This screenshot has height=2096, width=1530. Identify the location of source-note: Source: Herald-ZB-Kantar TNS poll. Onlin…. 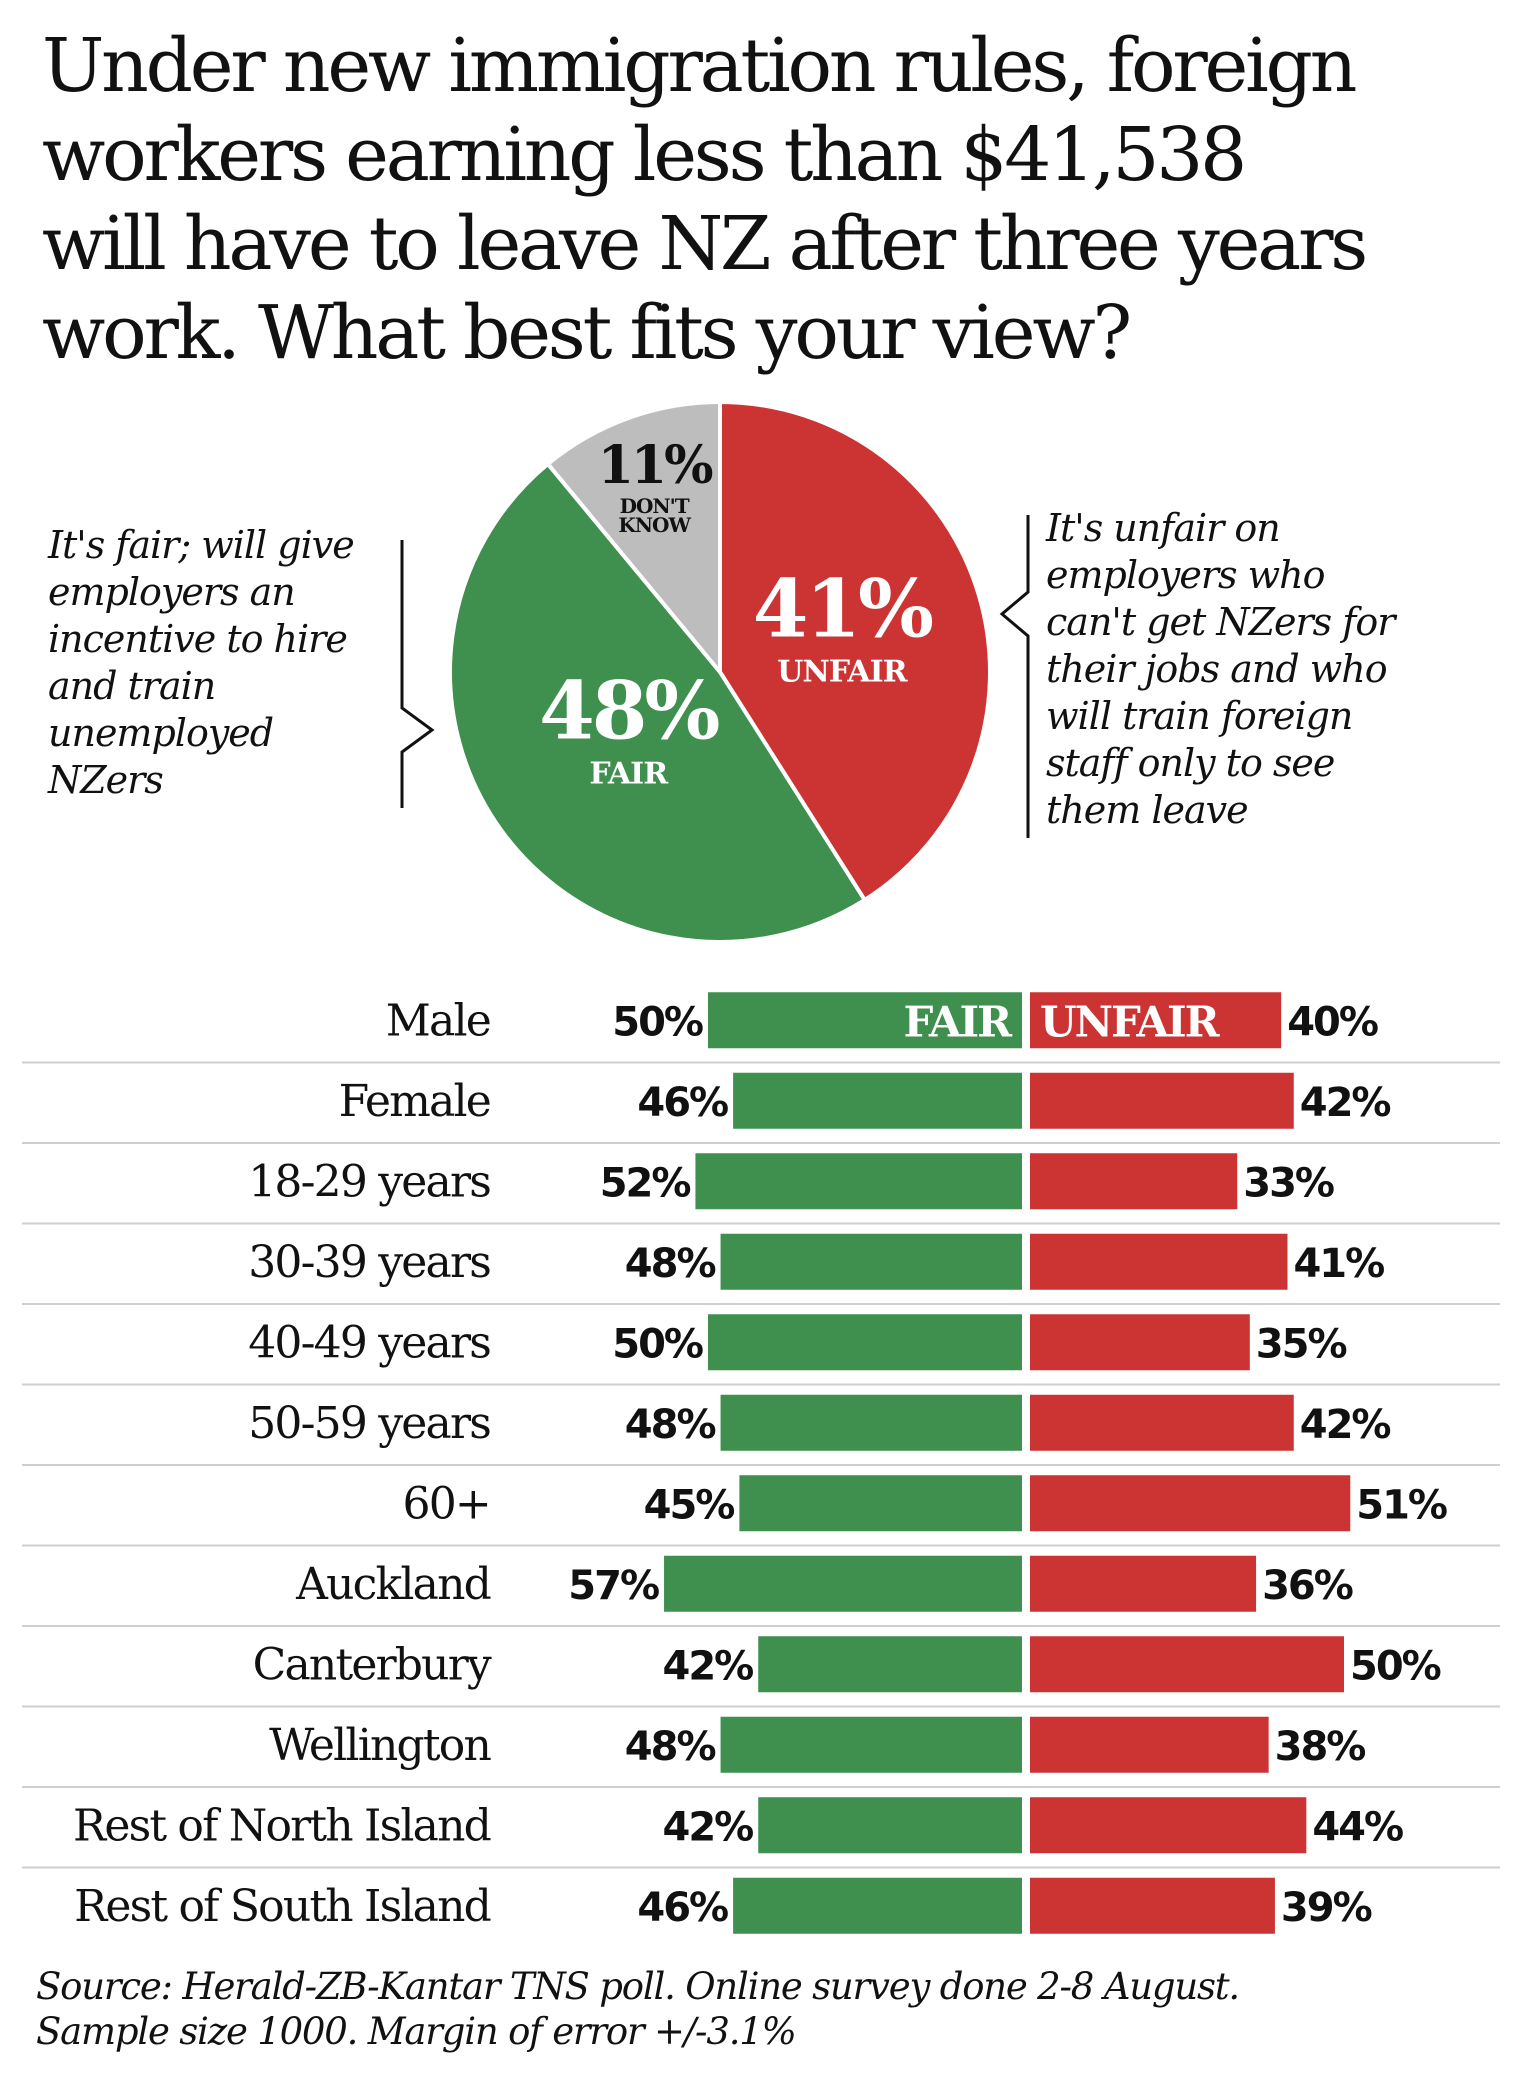
(638, 2009).